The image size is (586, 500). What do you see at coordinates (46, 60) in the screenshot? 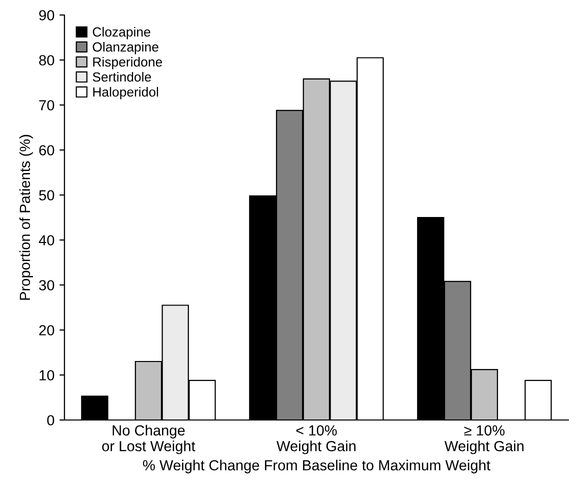
I see `y-tick-label: 80` at bounding box center [46, 60].